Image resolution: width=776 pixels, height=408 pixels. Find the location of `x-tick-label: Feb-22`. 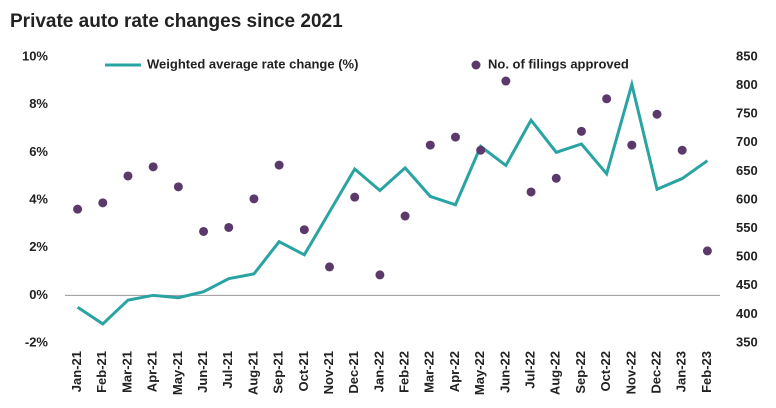

x-tick-label: Feb-22 is located at coordinates (404, 372).